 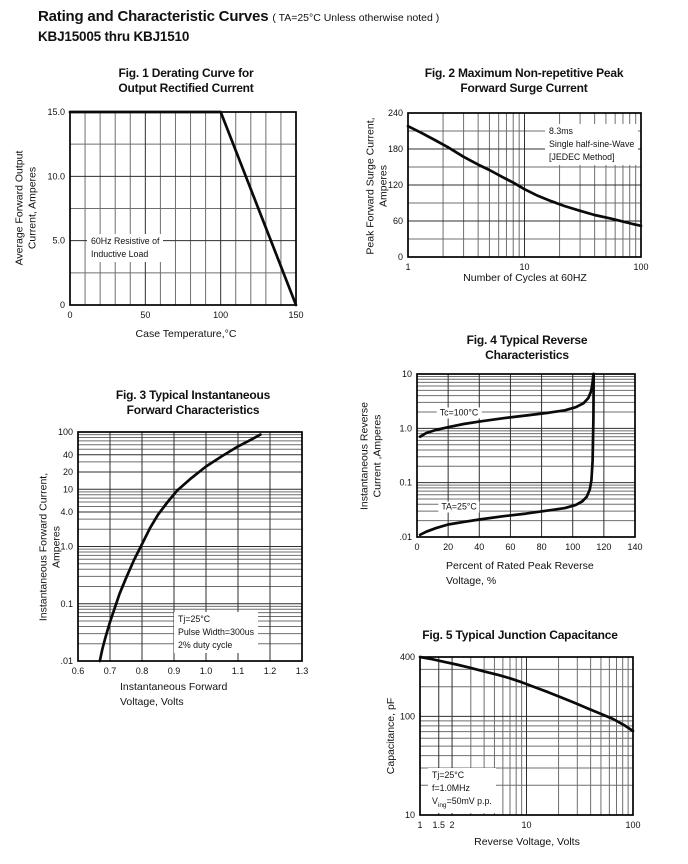 I want to click on fig3-x-tick-1.0: 1.0, so click(x=206, y=671).